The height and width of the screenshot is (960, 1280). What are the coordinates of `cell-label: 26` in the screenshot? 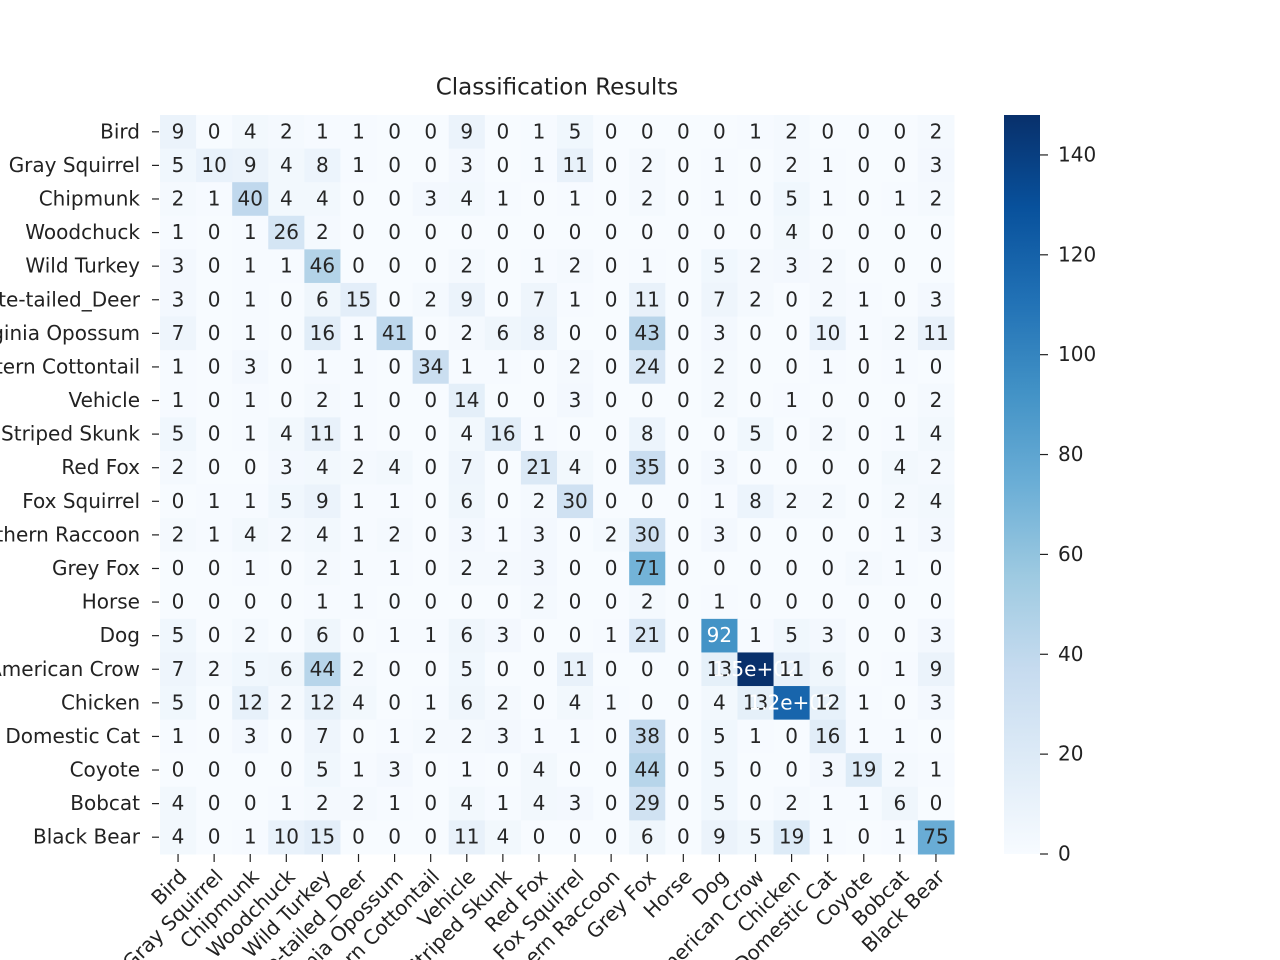 It's located at (286, 232).